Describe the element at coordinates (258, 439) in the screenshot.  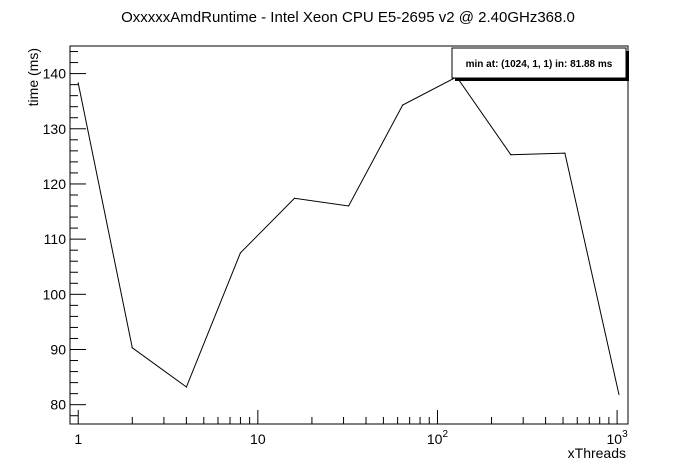
I see `x-tick-label: 10` at that location.